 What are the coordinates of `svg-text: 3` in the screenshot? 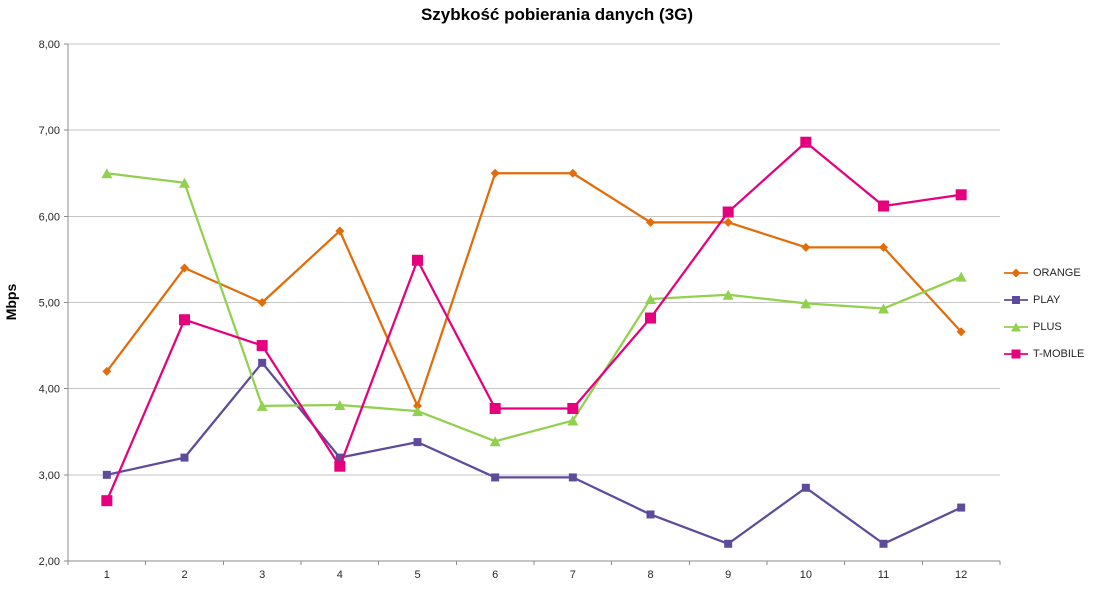 It's located at (262, 575).